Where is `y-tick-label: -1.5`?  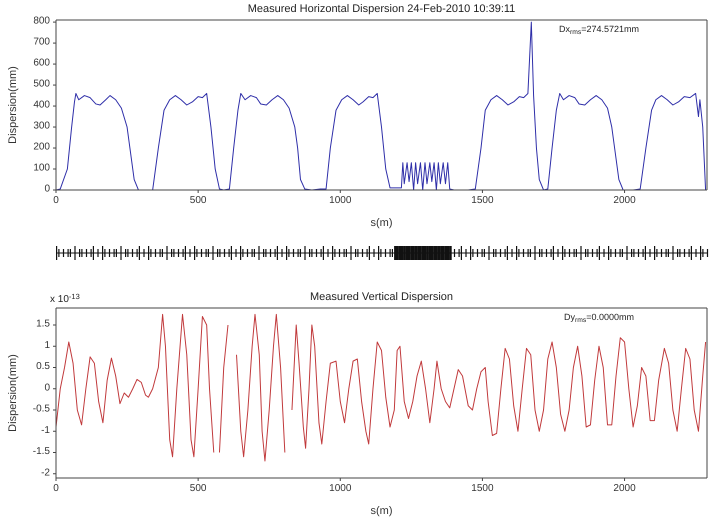
y-tick-label: -1.5 is located at coordinates (41, 452).